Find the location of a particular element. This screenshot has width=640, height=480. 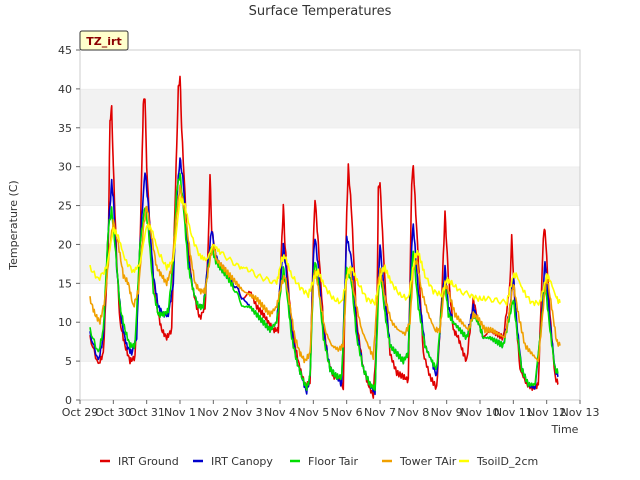

y-tick-label: 0 is located at coordinates (68, 400).